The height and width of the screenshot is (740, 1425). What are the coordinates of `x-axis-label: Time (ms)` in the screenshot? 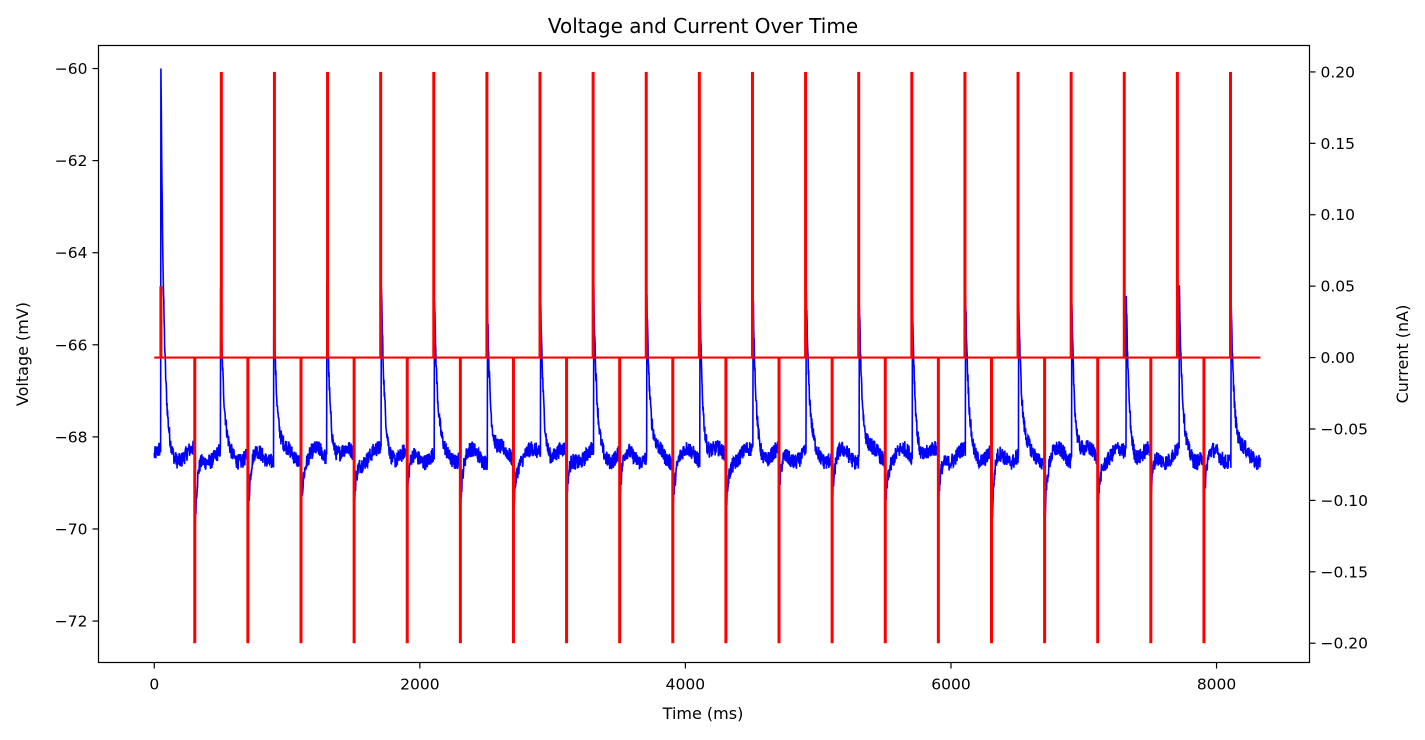 It's located at (703, 713).